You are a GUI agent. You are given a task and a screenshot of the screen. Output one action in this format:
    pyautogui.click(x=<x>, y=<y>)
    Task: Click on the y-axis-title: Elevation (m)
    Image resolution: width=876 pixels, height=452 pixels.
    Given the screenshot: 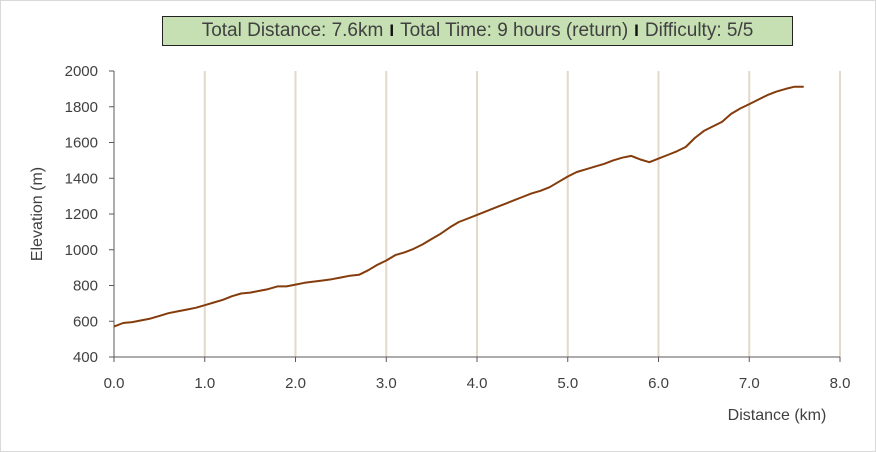 What is the action you would take?
    pyautogui.click(x=37, y=214)
    